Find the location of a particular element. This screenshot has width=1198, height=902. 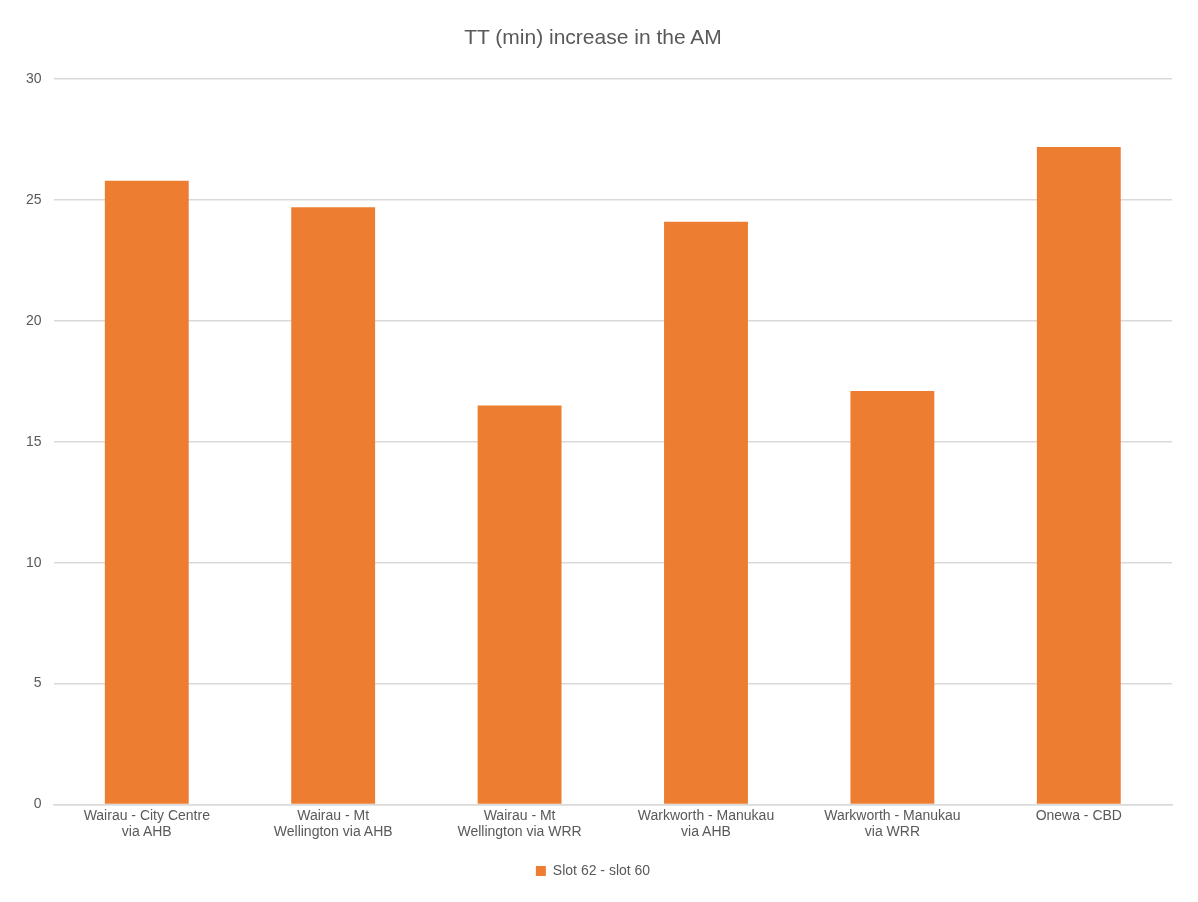

y-tick-label: 5 is located at coordinates (37, 682).